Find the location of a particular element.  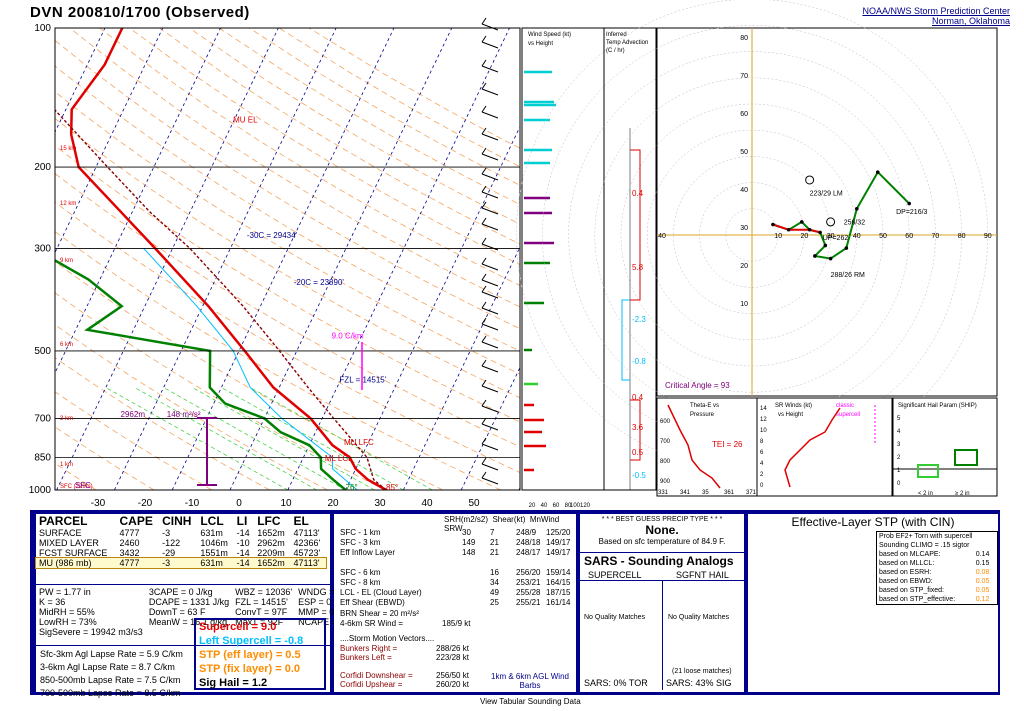

hodograph-tick-label: 50 is located at coordinates (883, 236).